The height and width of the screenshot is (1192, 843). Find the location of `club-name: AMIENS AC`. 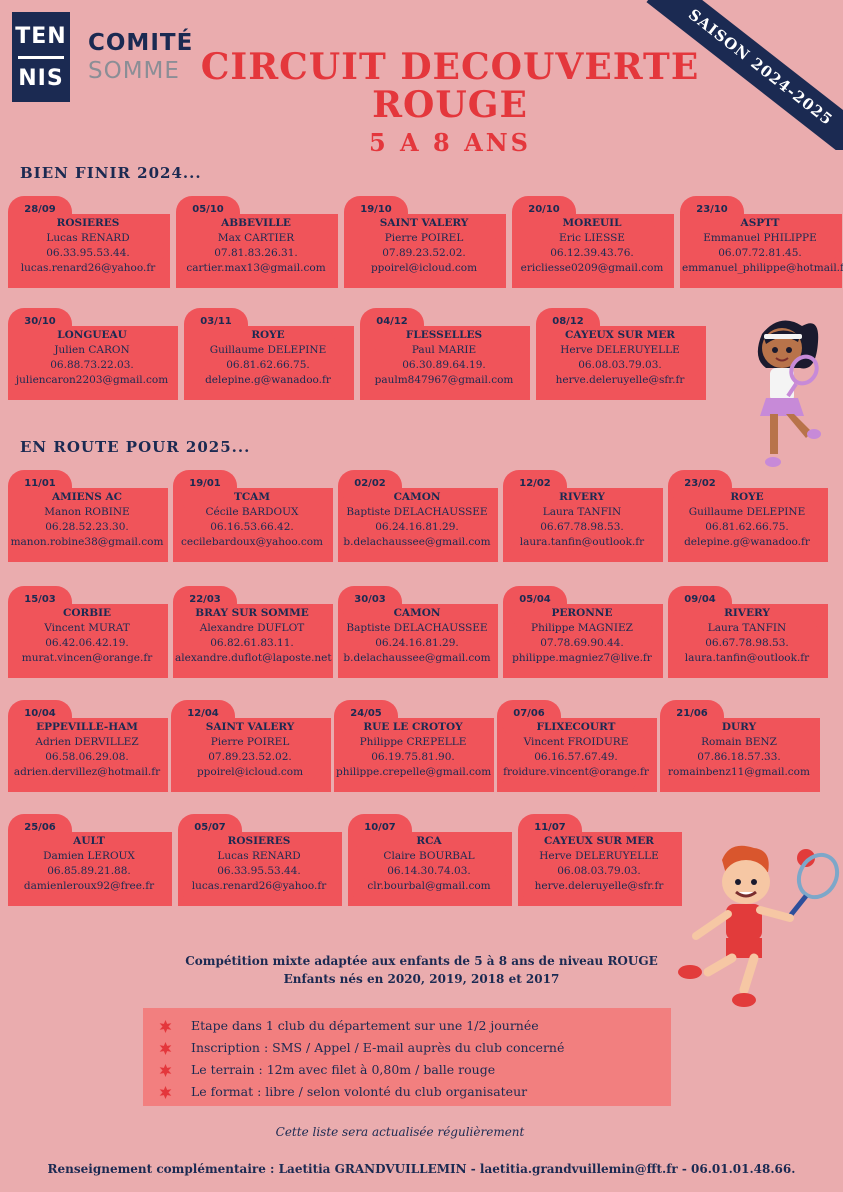

club-name: AMIENS AC is located at coordinates (87, 497).